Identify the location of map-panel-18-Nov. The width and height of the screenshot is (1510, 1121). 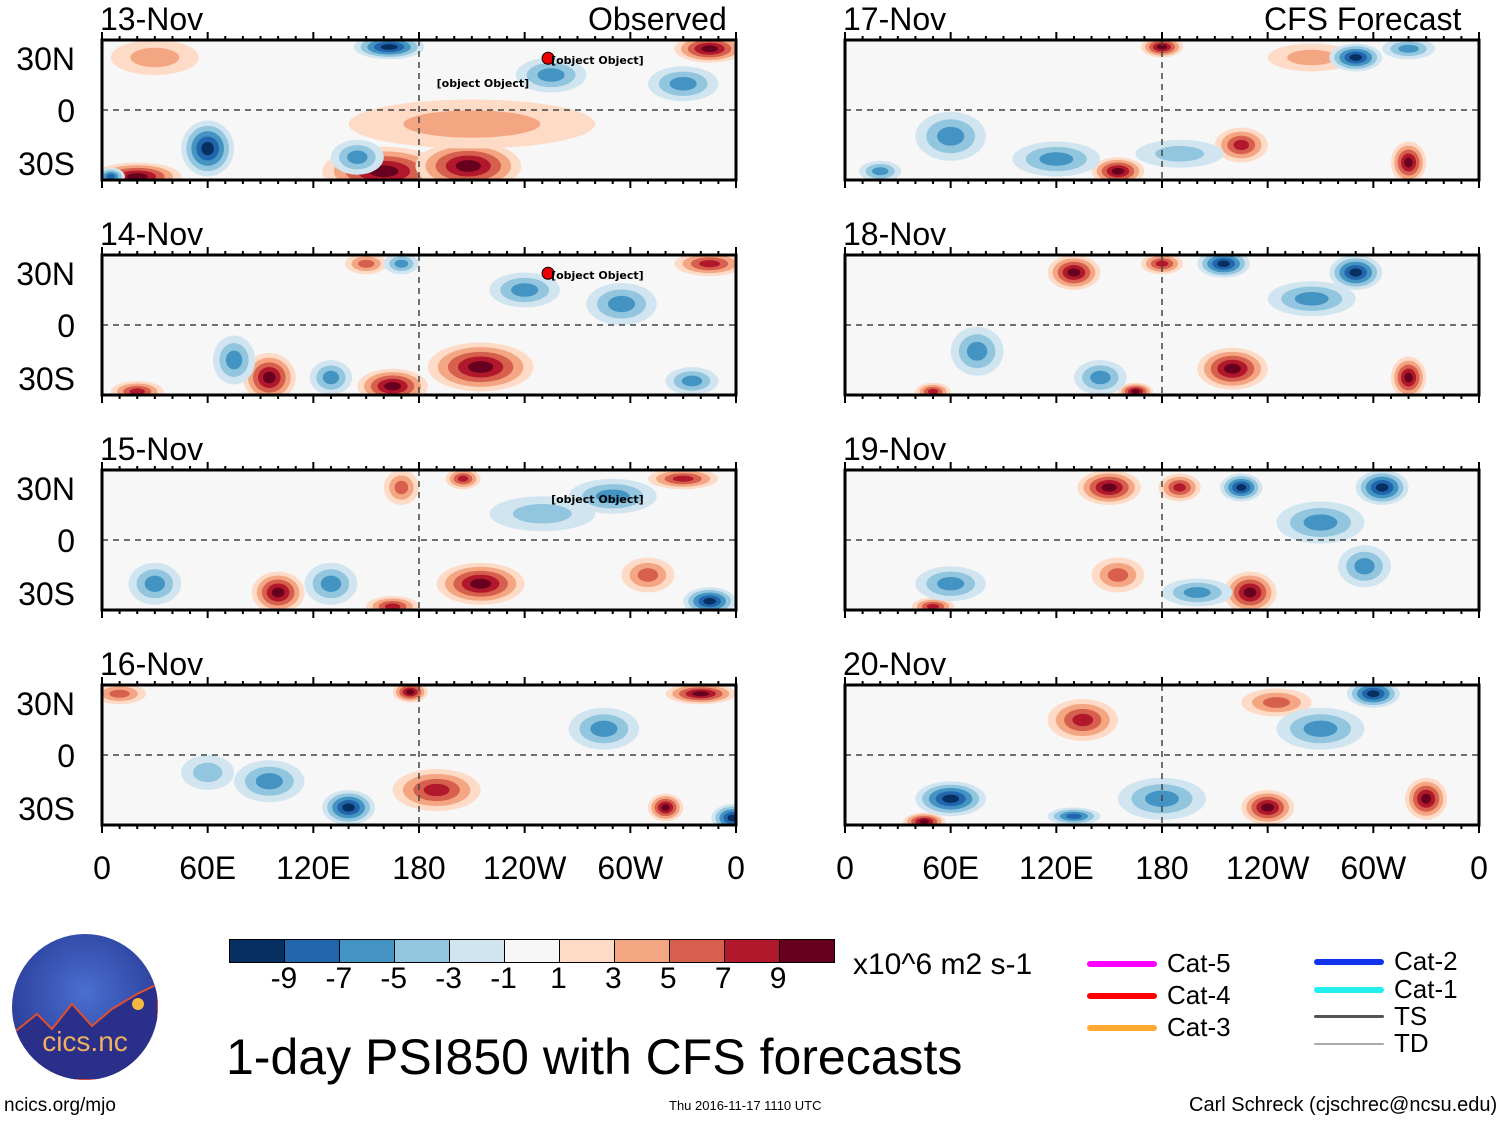
(1162, 325).